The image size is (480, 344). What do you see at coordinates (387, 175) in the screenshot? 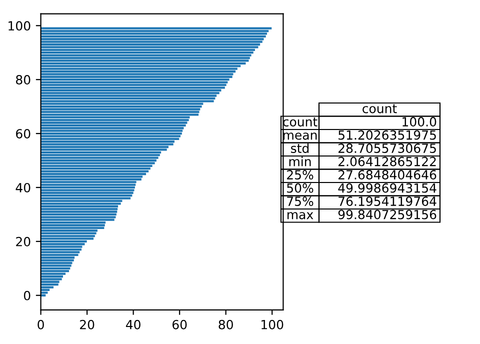
I see `text: 27.6848404646` at bounding box center [387, 175].